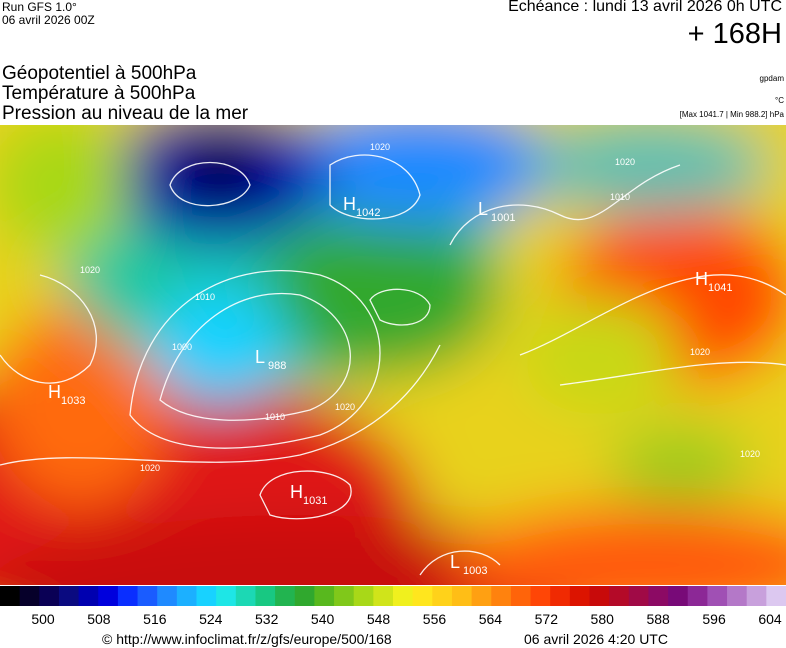  What do you see at coordinates (645, 7) in the screenshot?
I see `echeance: Echéance : lundi 13 avril 2026 0h UTC` at bounding box center [645, 7].